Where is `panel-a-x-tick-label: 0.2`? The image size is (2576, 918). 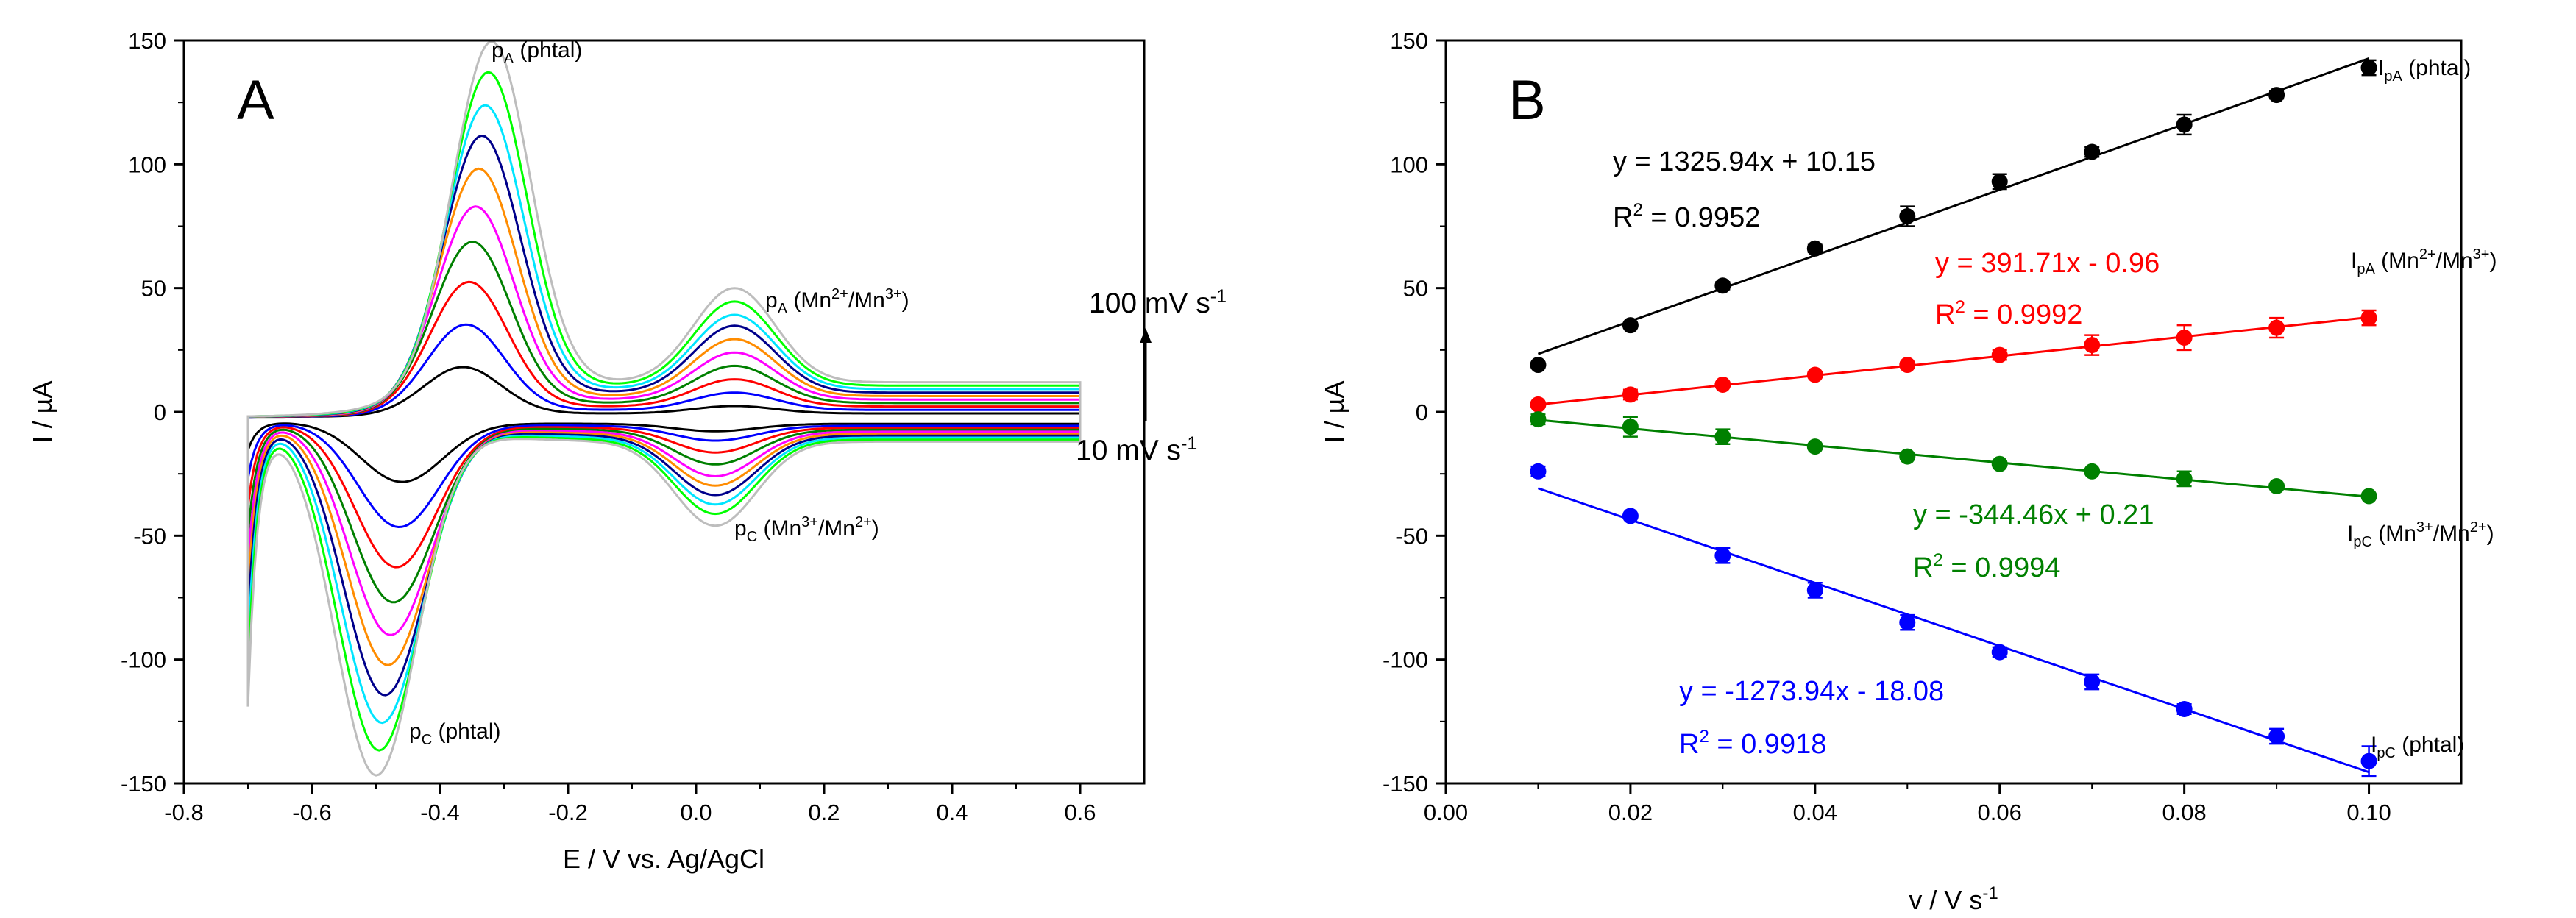
panel-a-x-tick-label: 0.2 is located at coordinates (824, 813).